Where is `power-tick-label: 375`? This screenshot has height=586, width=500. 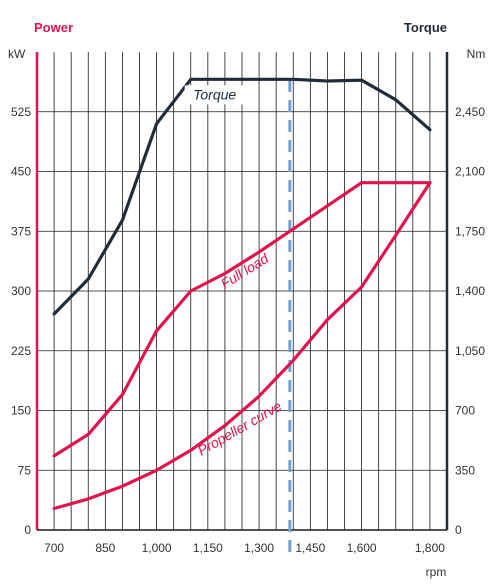 power-tick-label: 375 is located at coordinates (21, 231).